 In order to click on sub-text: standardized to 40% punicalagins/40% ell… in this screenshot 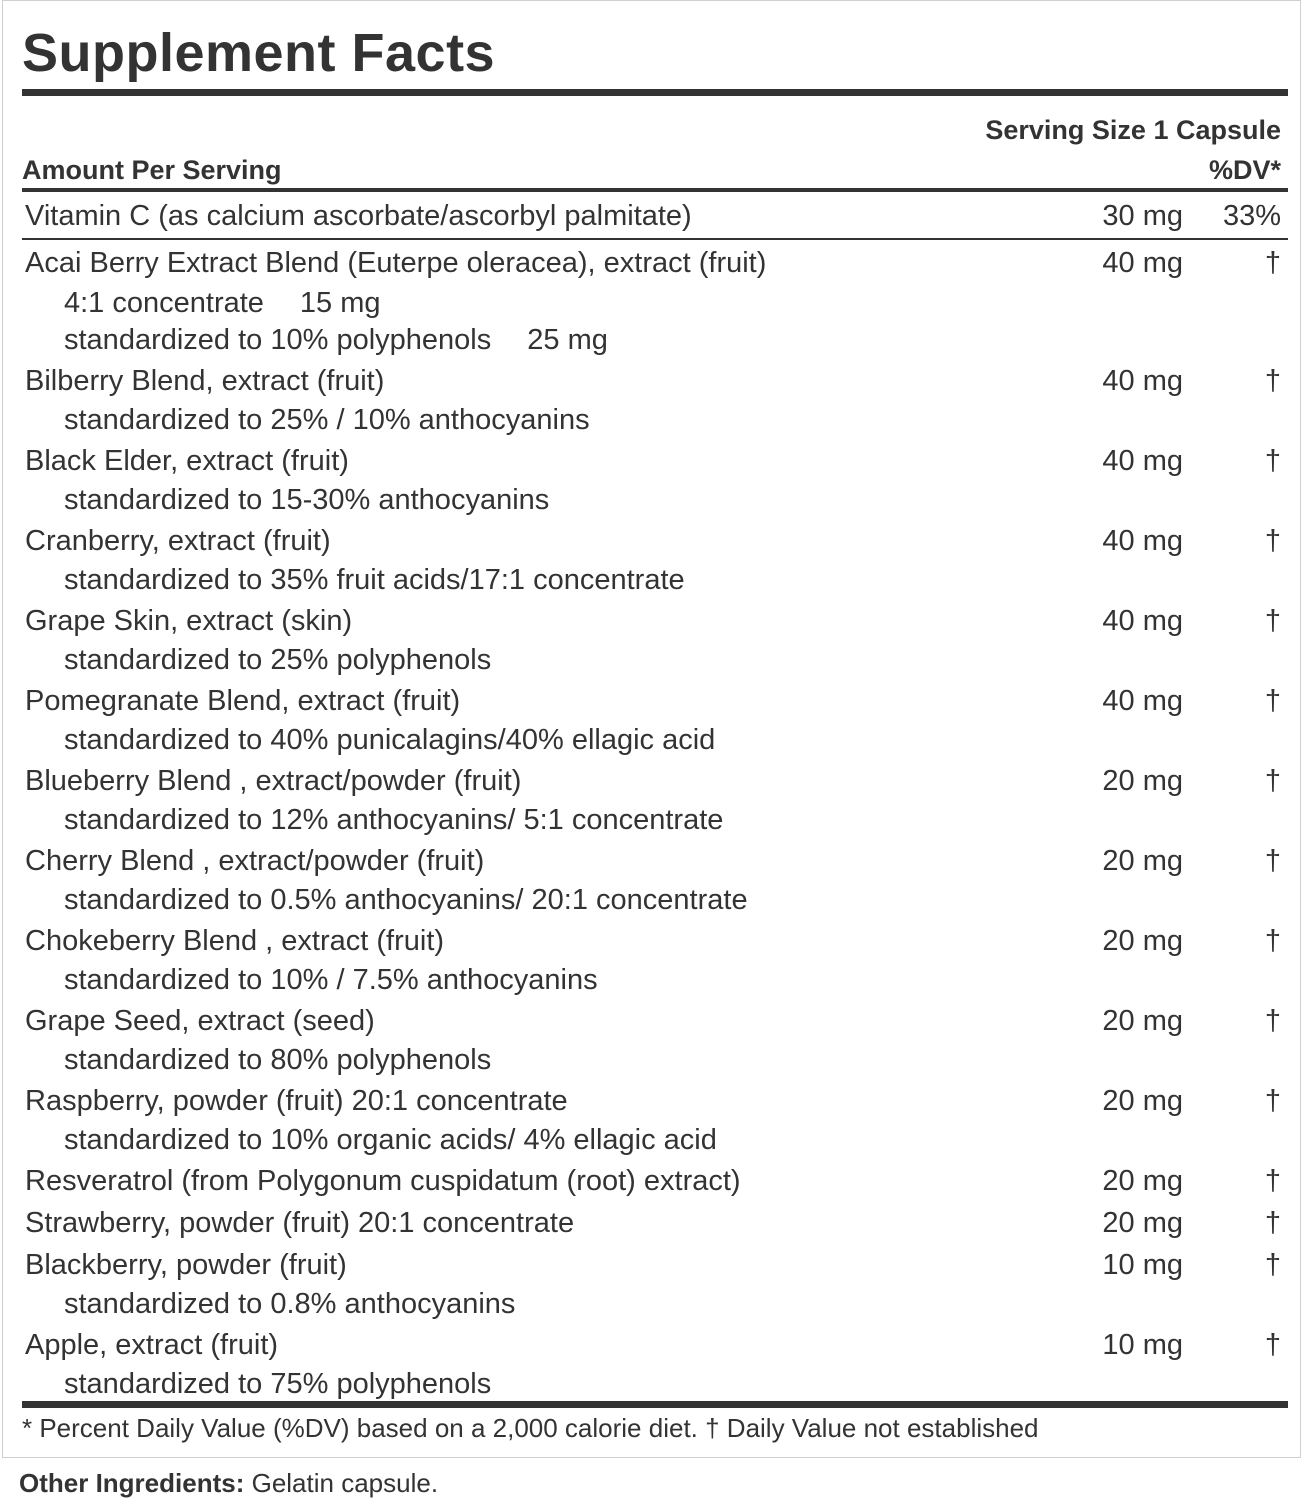, I will do `click(390, 740)`.